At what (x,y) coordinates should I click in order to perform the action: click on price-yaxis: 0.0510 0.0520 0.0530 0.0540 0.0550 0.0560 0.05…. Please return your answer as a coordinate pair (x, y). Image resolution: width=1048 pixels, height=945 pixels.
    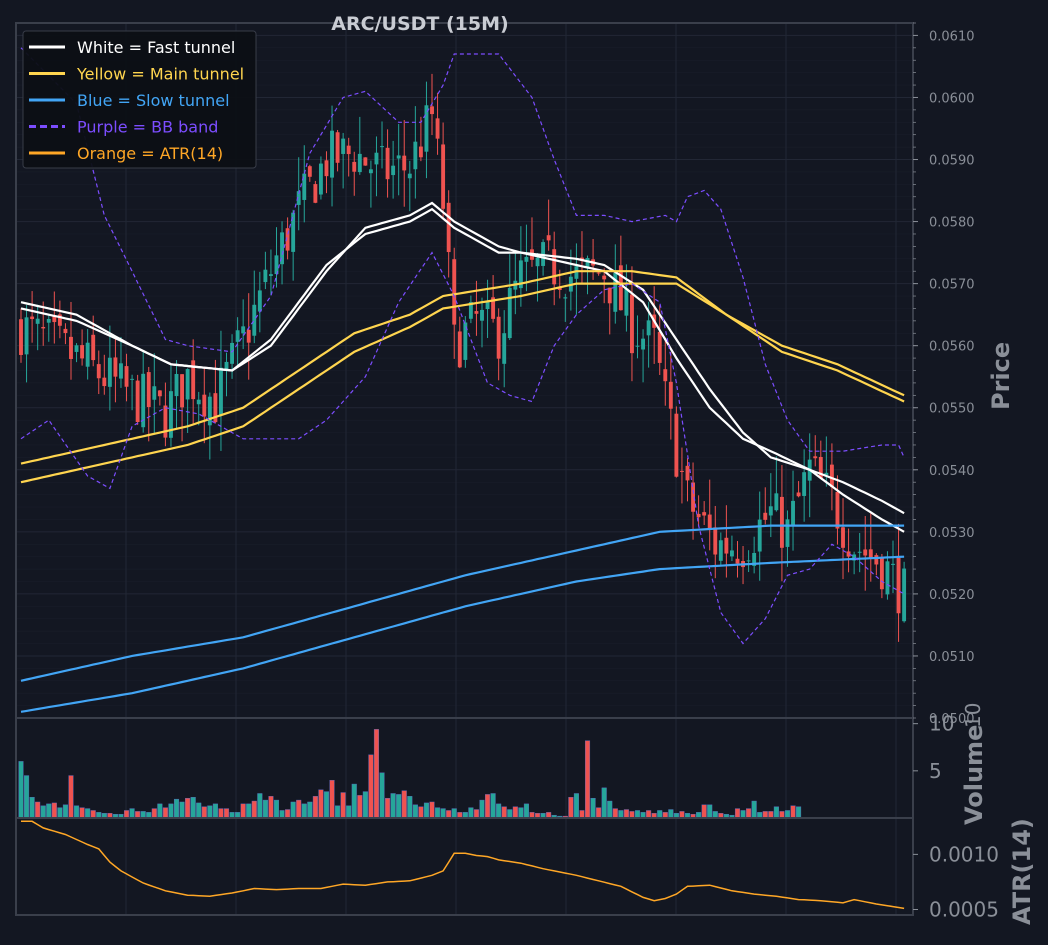
    Looking at the image, I should click on (944, 374).